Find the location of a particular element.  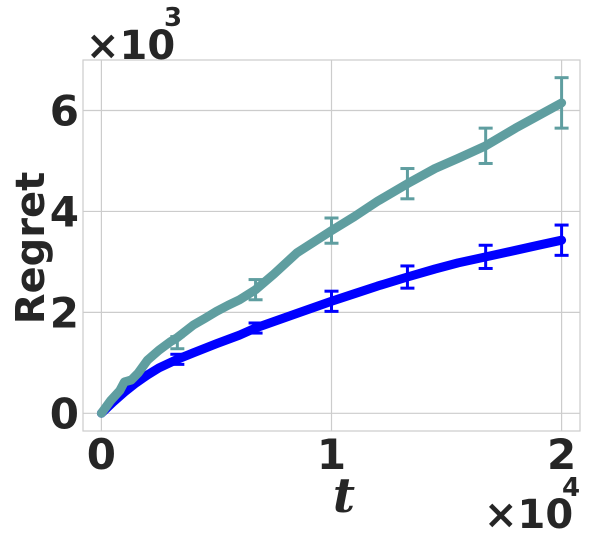

y-axis-label: Regret is located at coordinates (31, 248).